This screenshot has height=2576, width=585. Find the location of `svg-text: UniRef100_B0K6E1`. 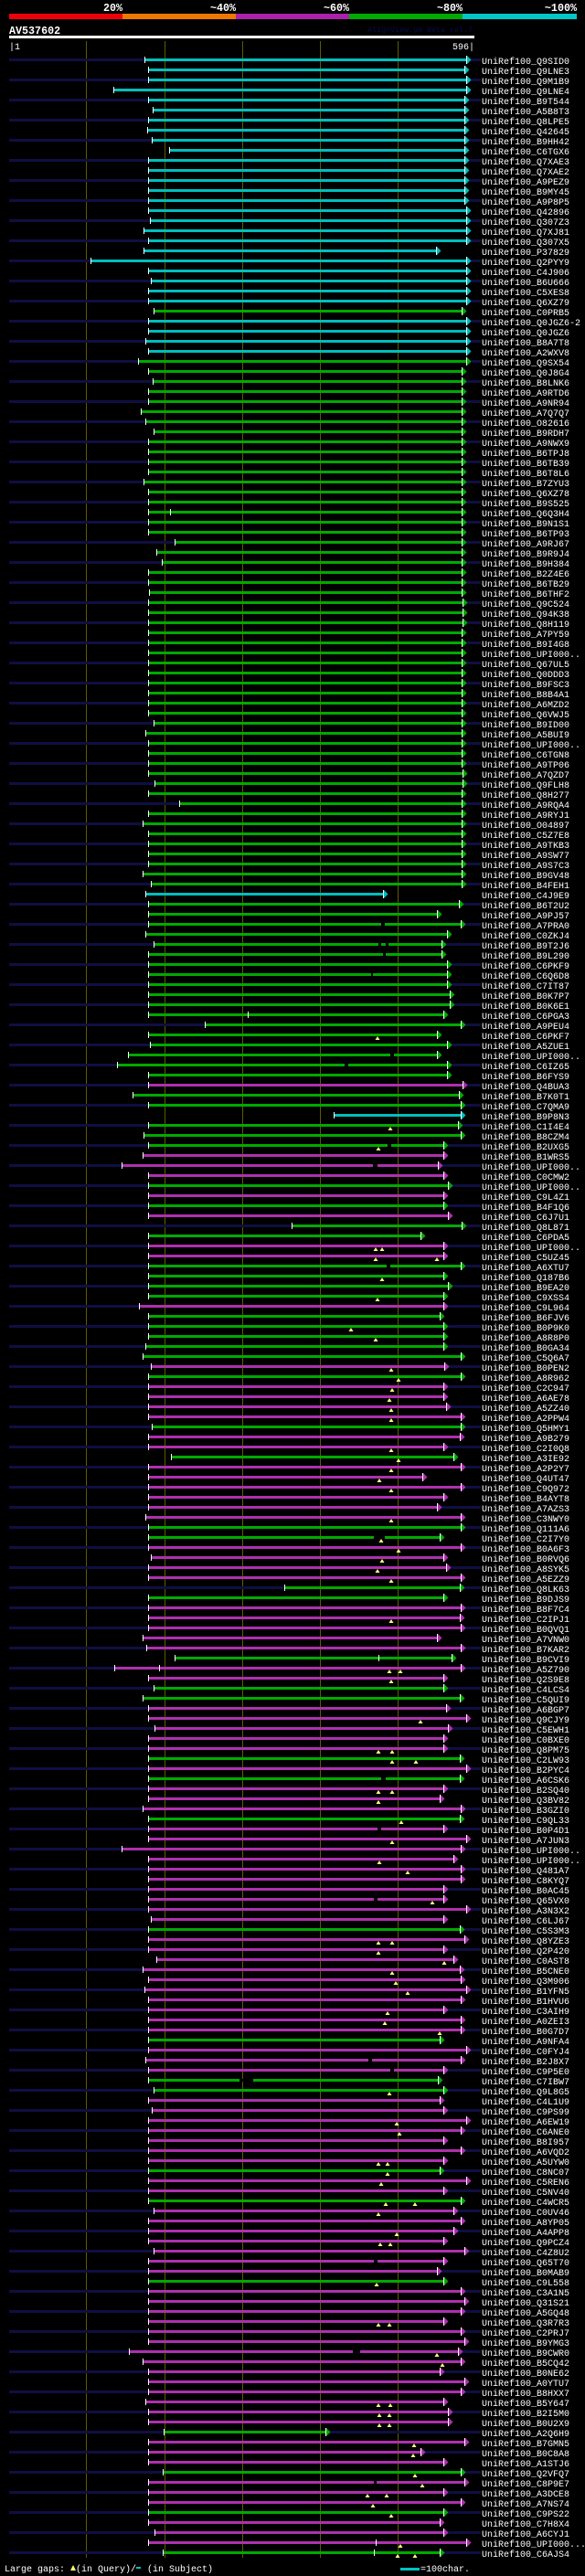

svg-text: UniRef100_B0K6E1 is located at coordinates (525, 1007).